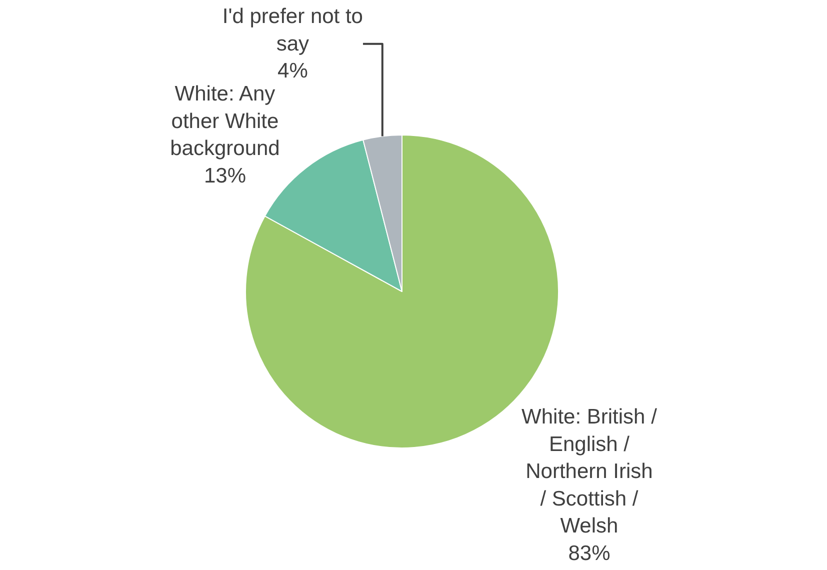 This screenshot has height=570, width=827. What do you see at coordinates (292, 30) in the screenshot?
I see `slice-label: I'd prefer not to say` at bounding box center [292, 30].